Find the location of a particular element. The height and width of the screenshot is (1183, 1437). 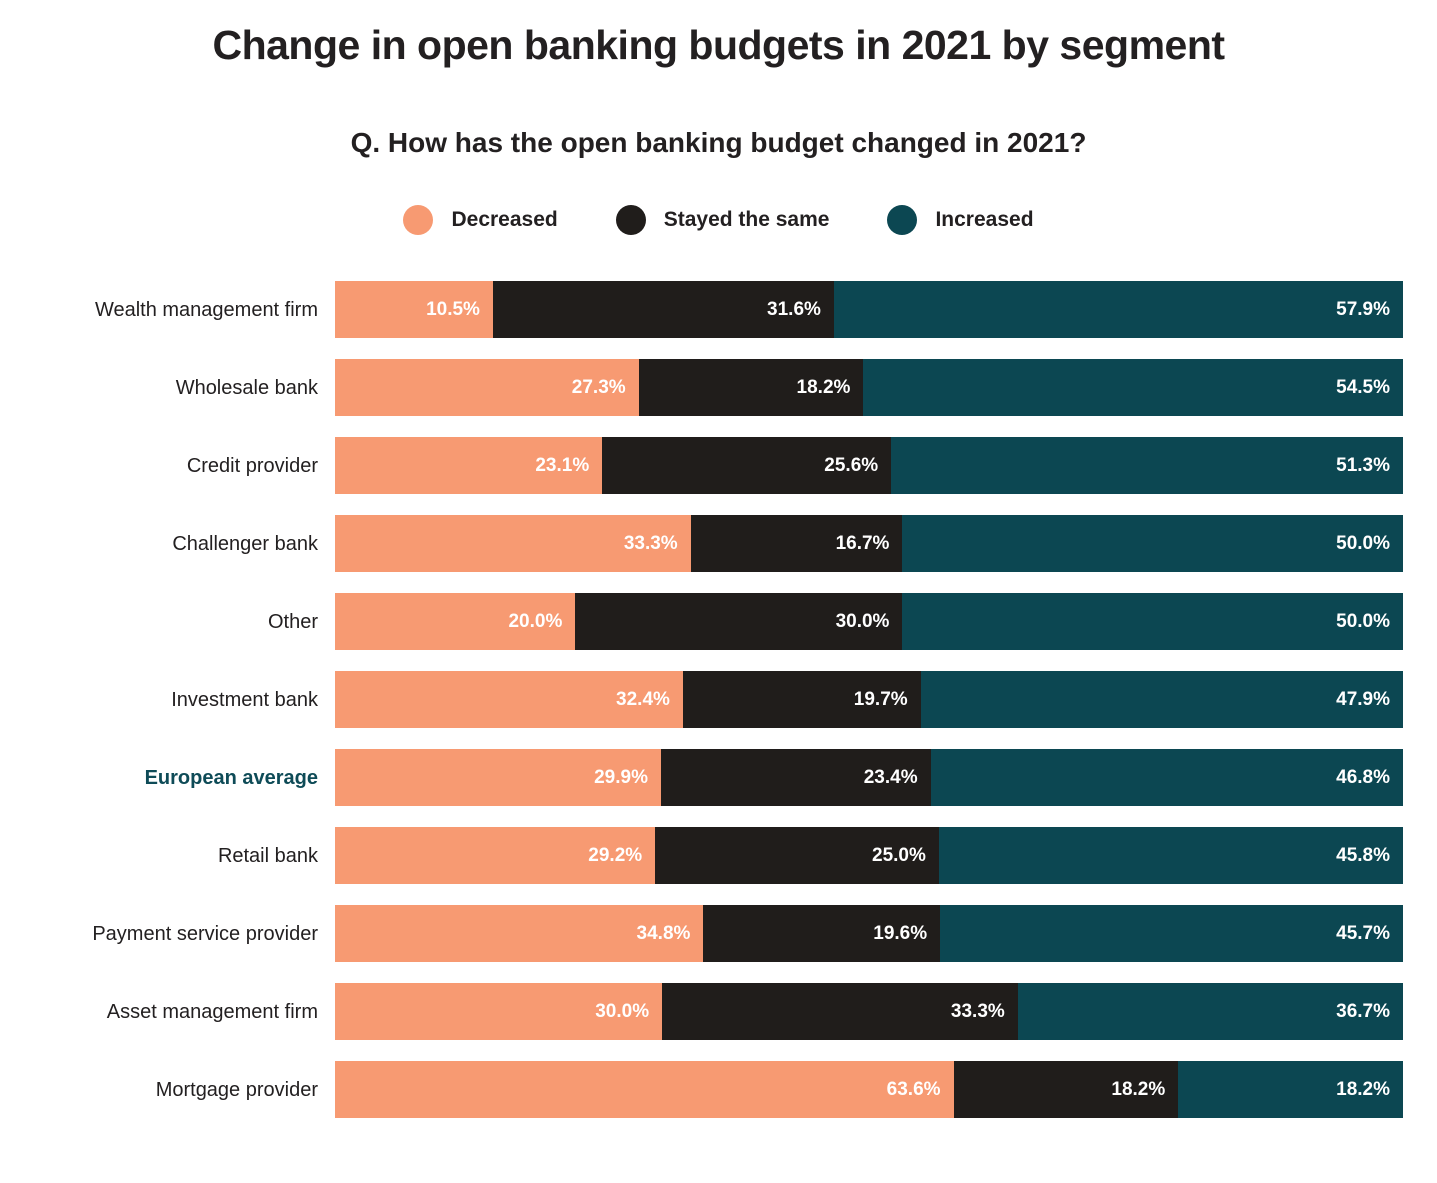

bar-segment-decreased: 20.0% is located at coordinates (455, 621).